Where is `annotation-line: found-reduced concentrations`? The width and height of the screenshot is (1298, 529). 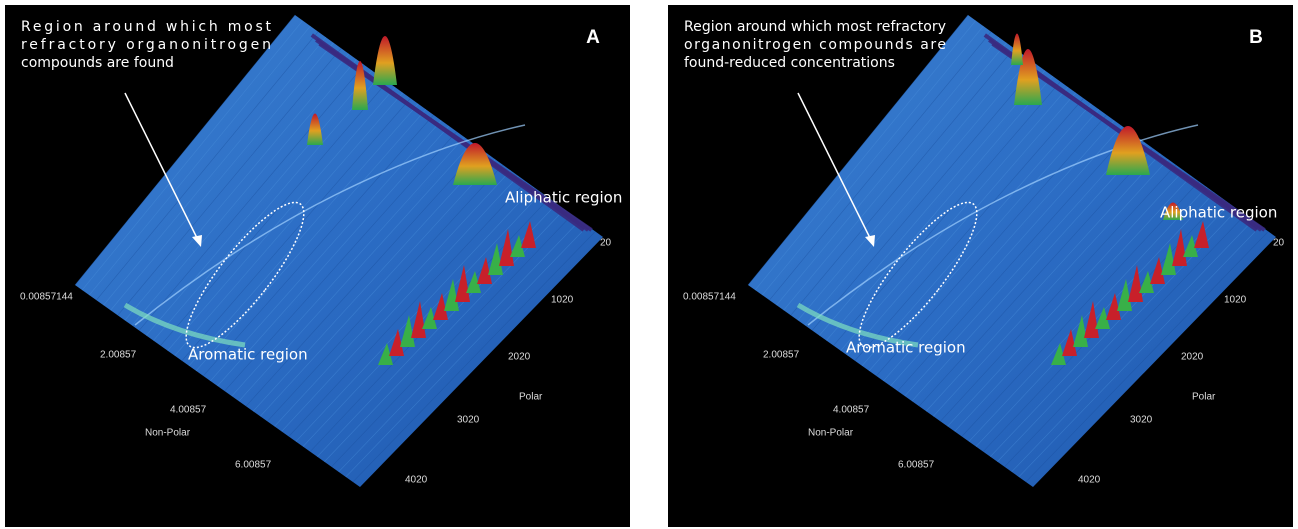 annotation-line: found-reduced concentrations is located at coordinates (789, 63).